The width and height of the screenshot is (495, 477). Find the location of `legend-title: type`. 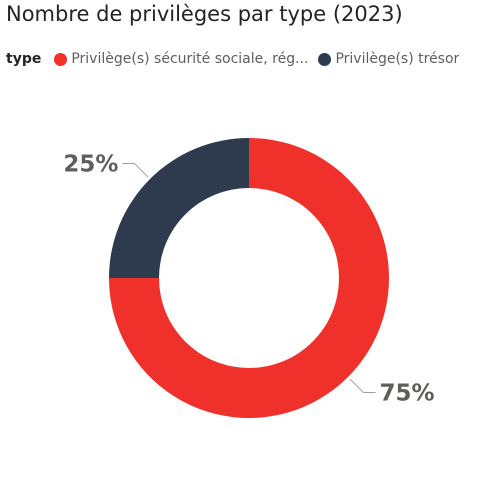

legend-title: type is located at coordinates (24, 59).